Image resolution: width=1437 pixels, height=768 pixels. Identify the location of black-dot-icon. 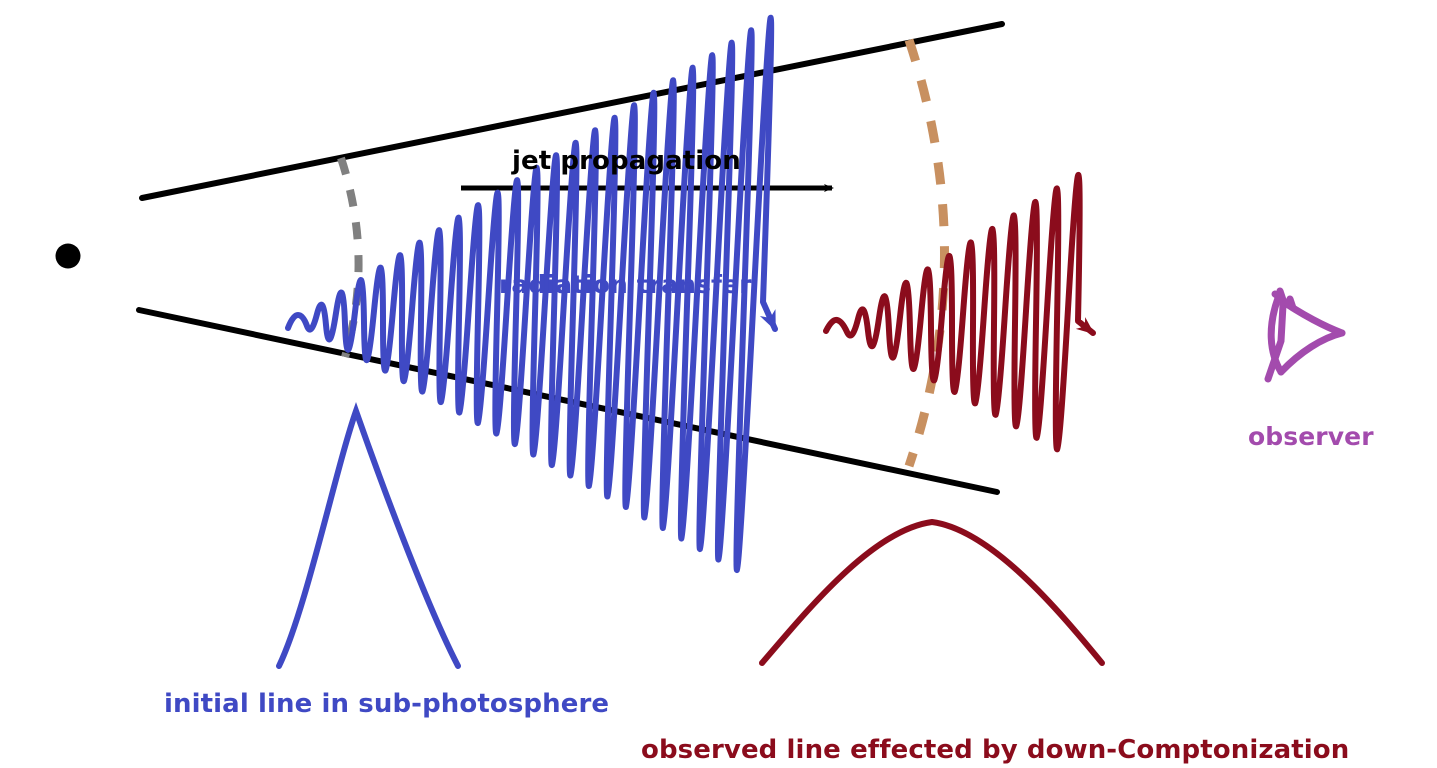
(68, 256).